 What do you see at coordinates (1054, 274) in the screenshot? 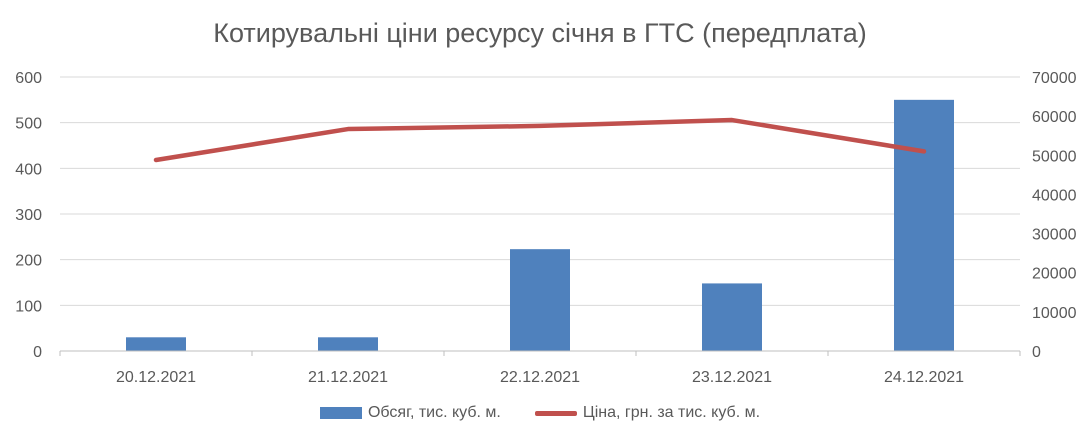
I see `y-right-tick-label: 20000` at bounding box center [1054, 274].